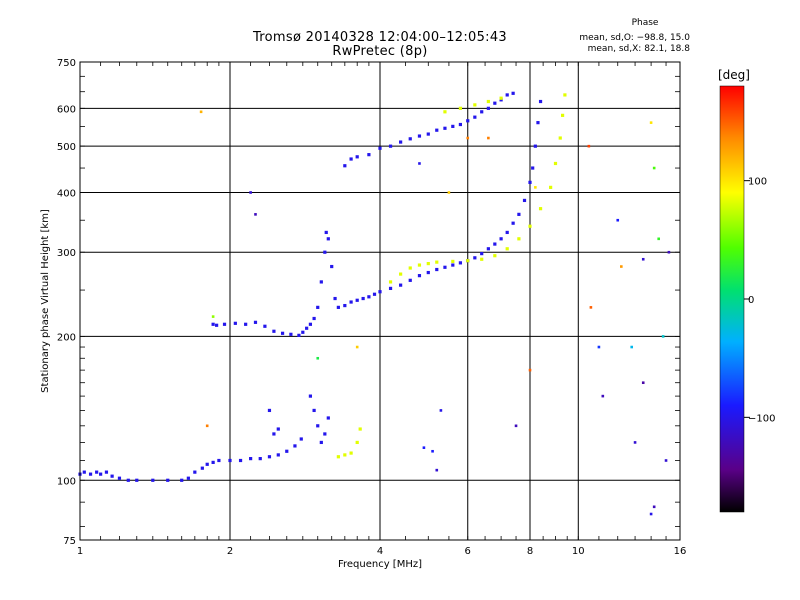  I want to click on y-tick-label: 400, so click(66, 193).